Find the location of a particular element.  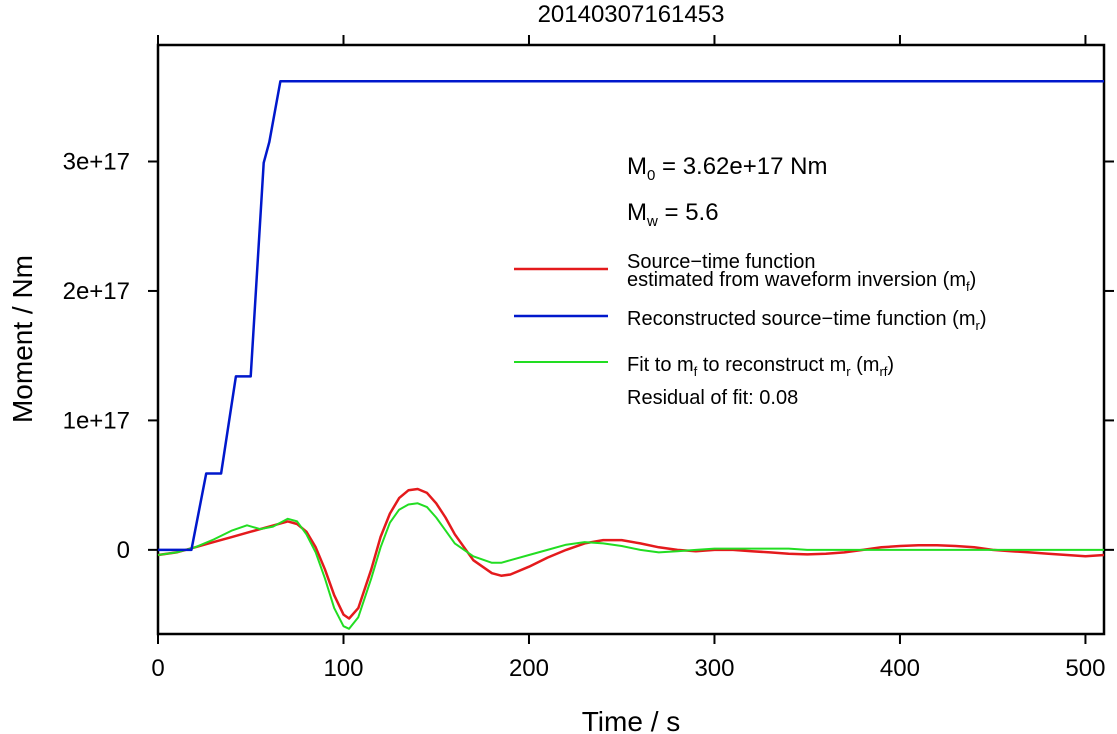

y-tick-label: 1e+17 is located at coordinates (96, 420).